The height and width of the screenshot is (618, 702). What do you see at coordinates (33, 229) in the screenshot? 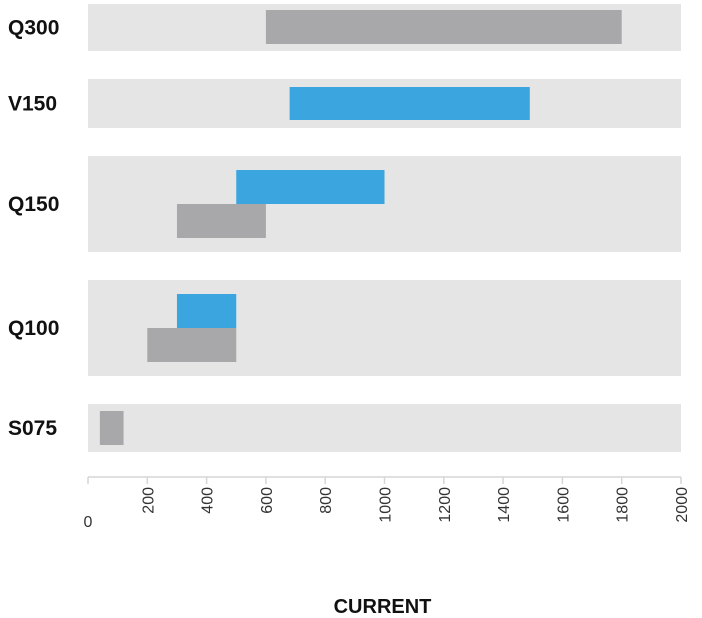
I see `category-labels: Q300 V150 Q150 Q100 S075` at bounding box center [33, 229].